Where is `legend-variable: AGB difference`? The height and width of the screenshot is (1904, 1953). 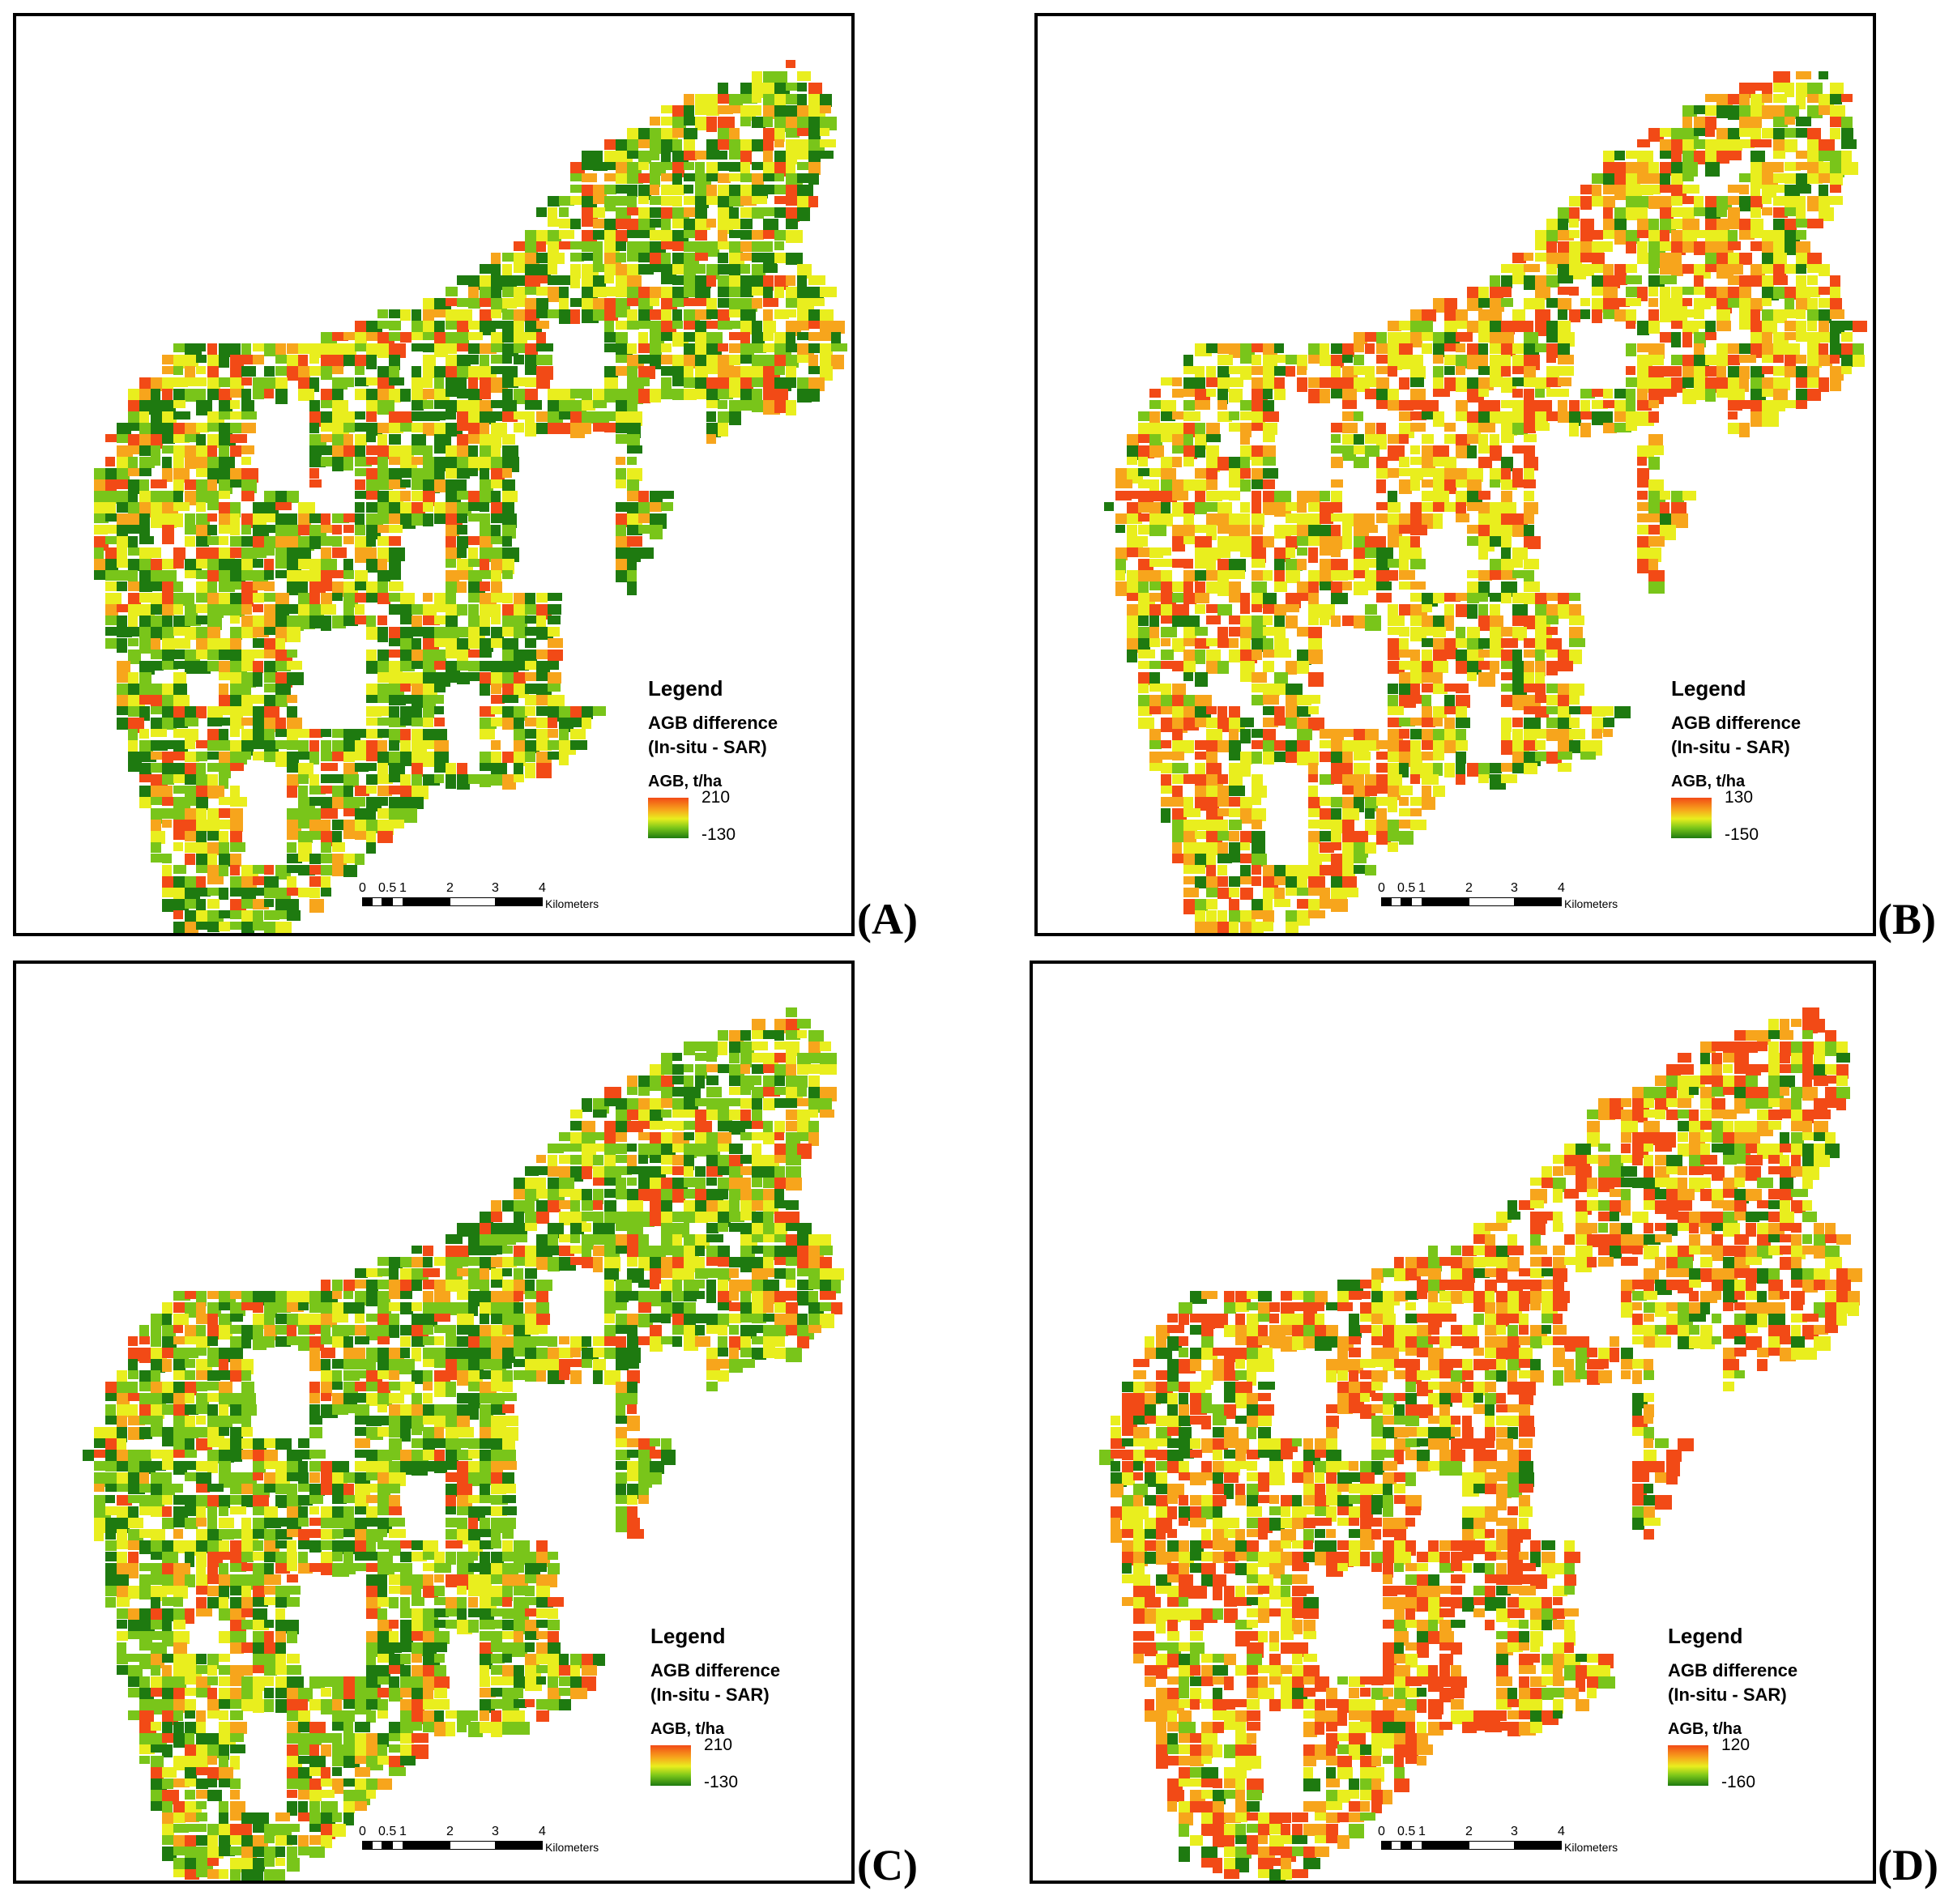 legend-variable: AGB difference is located at coordinates (713, 723).